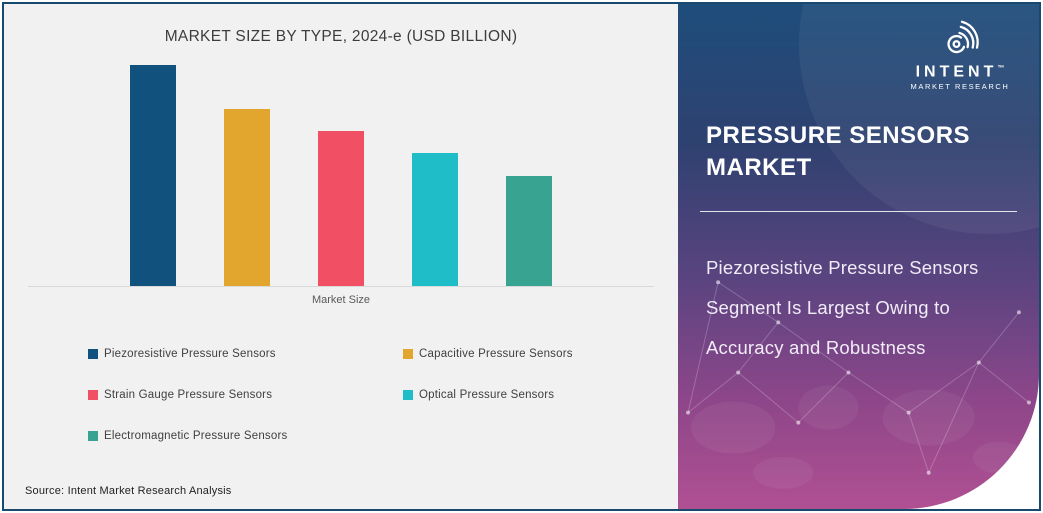 The height and width of the screenshot is (513, 1043). What do you see at coordinates (960, 87) in the screenshot?
I see `logo-tagline: MARKET RESEARCH` at bounding box center [960, 87].